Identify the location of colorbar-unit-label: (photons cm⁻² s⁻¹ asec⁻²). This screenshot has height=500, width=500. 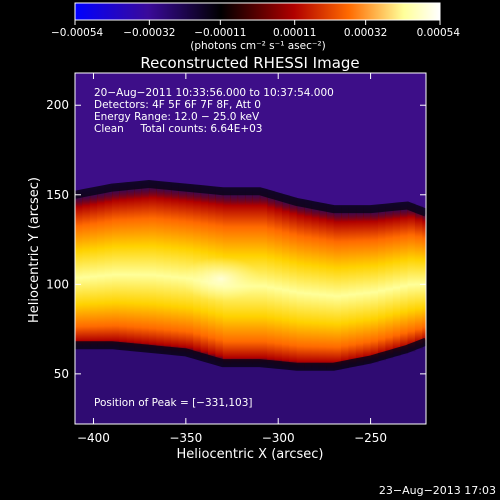
(257, 46).